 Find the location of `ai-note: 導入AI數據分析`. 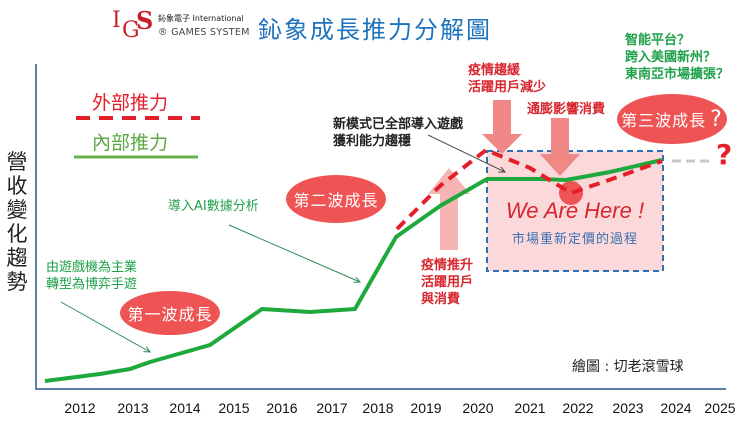

ai-note: 導入AI數據分析 is located at coordinates (213, 206).